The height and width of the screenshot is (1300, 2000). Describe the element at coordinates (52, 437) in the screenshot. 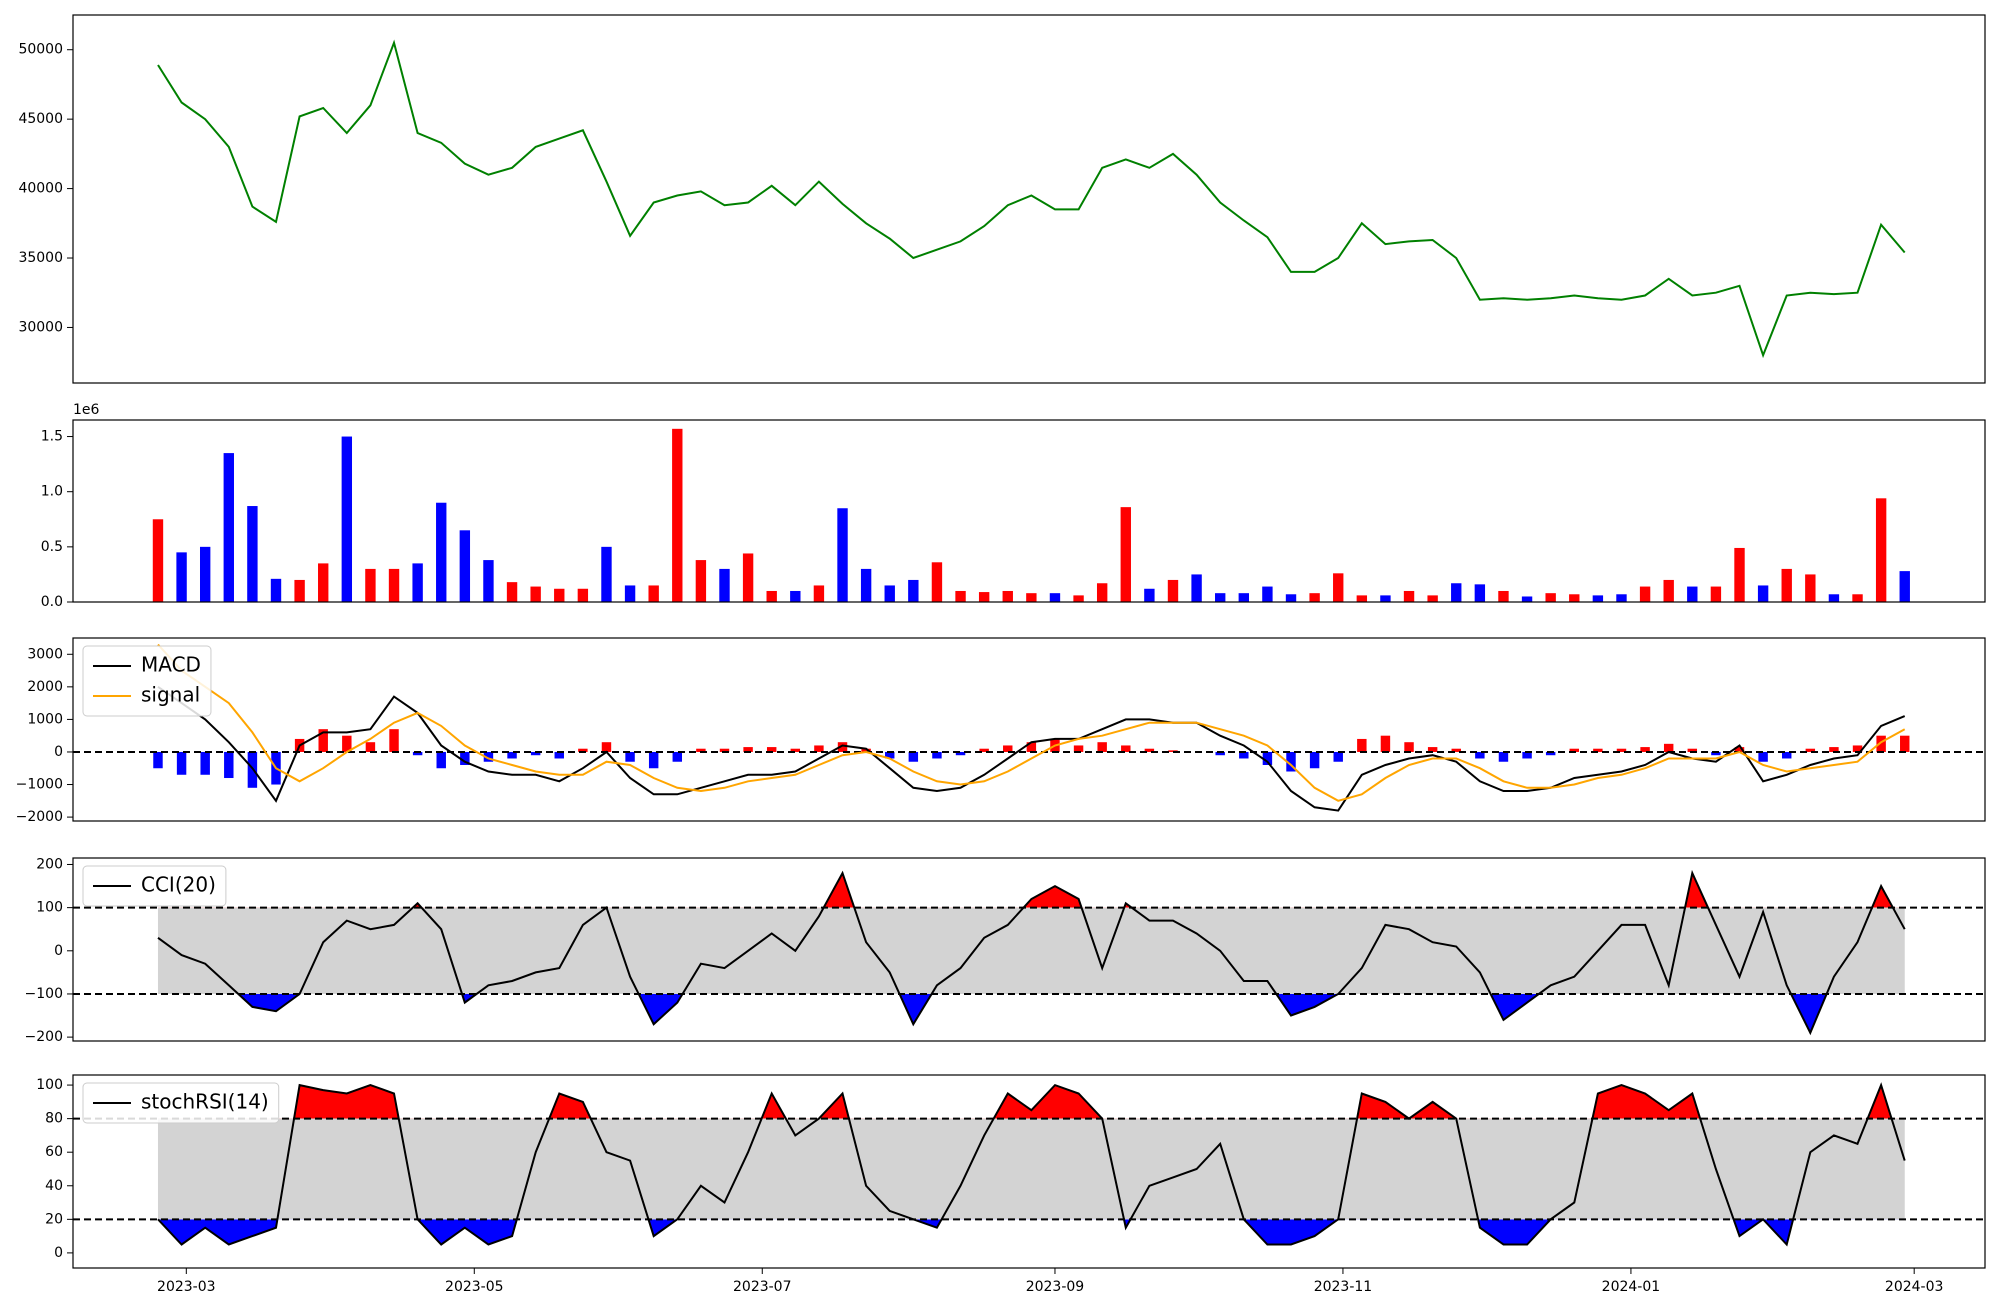

I see `y-tick-label: 1.5` at that location.